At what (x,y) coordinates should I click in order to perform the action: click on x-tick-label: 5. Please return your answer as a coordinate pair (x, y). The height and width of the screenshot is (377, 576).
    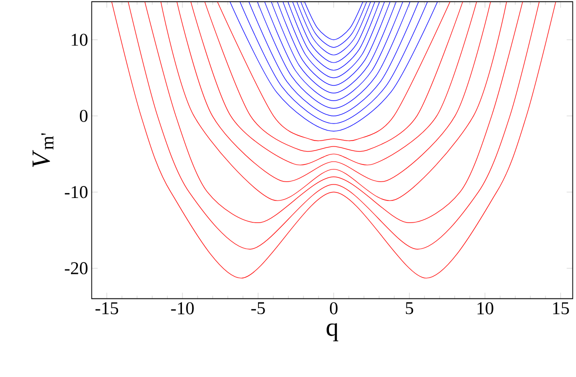
    Looking at the image, I should click on (410, 308).